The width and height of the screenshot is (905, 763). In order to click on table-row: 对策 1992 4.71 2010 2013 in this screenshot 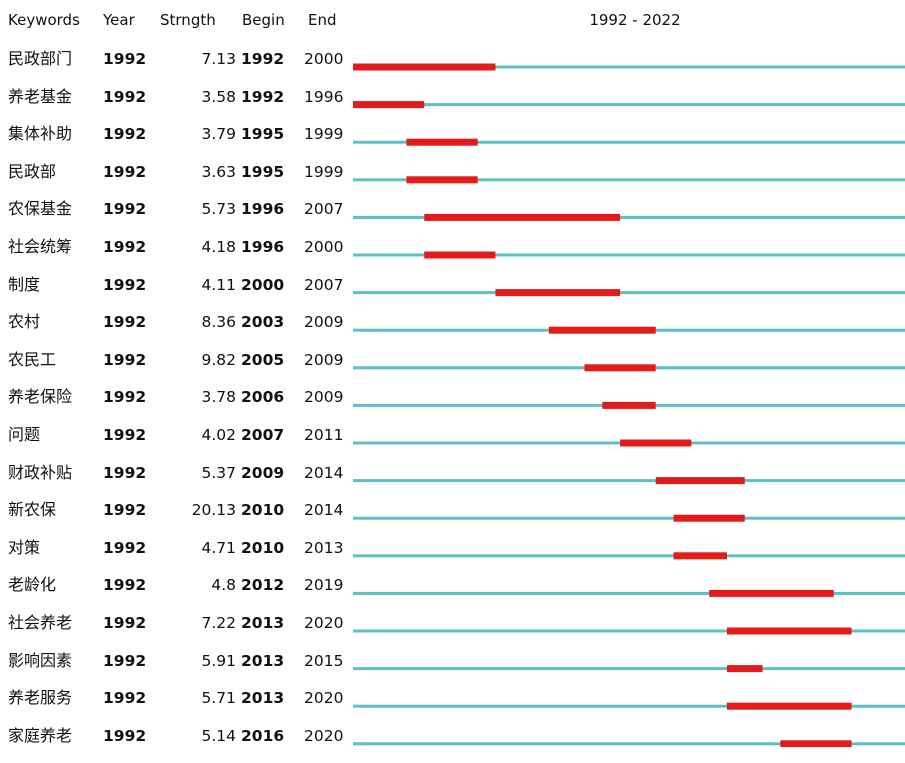, I will do `click(452, 556)`.